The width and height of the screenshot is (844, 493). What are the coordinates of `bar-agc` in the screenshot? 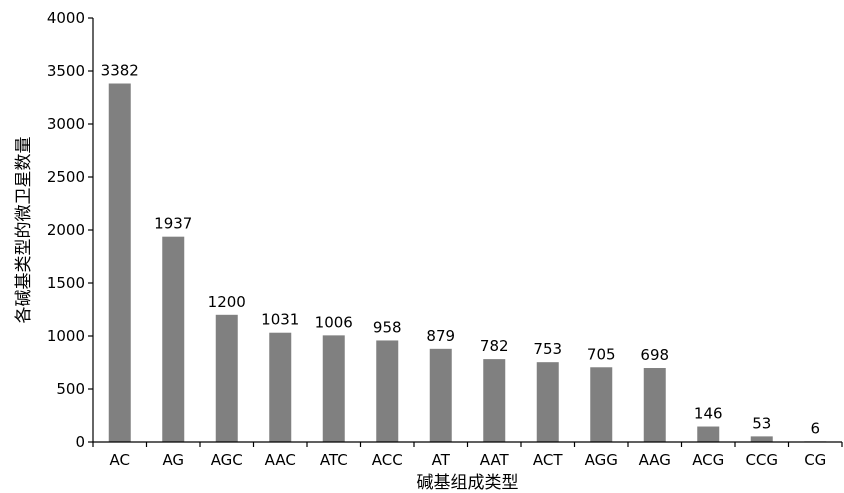 It's located at (226, 378).